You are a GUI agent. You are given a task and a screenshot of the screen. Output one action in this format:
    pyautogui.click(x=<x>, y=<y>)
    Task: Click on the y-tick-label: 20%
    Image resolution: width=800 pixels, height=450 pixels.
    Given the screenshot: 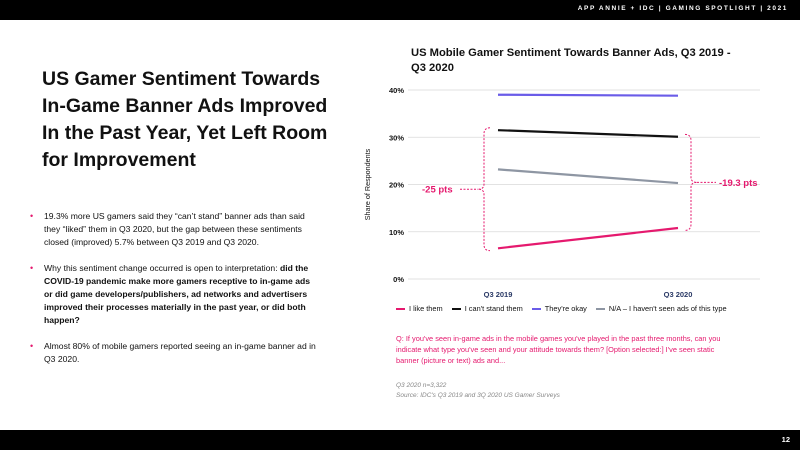 What is the action you would take?
    pyautogui.click(x=396, y=185)
    